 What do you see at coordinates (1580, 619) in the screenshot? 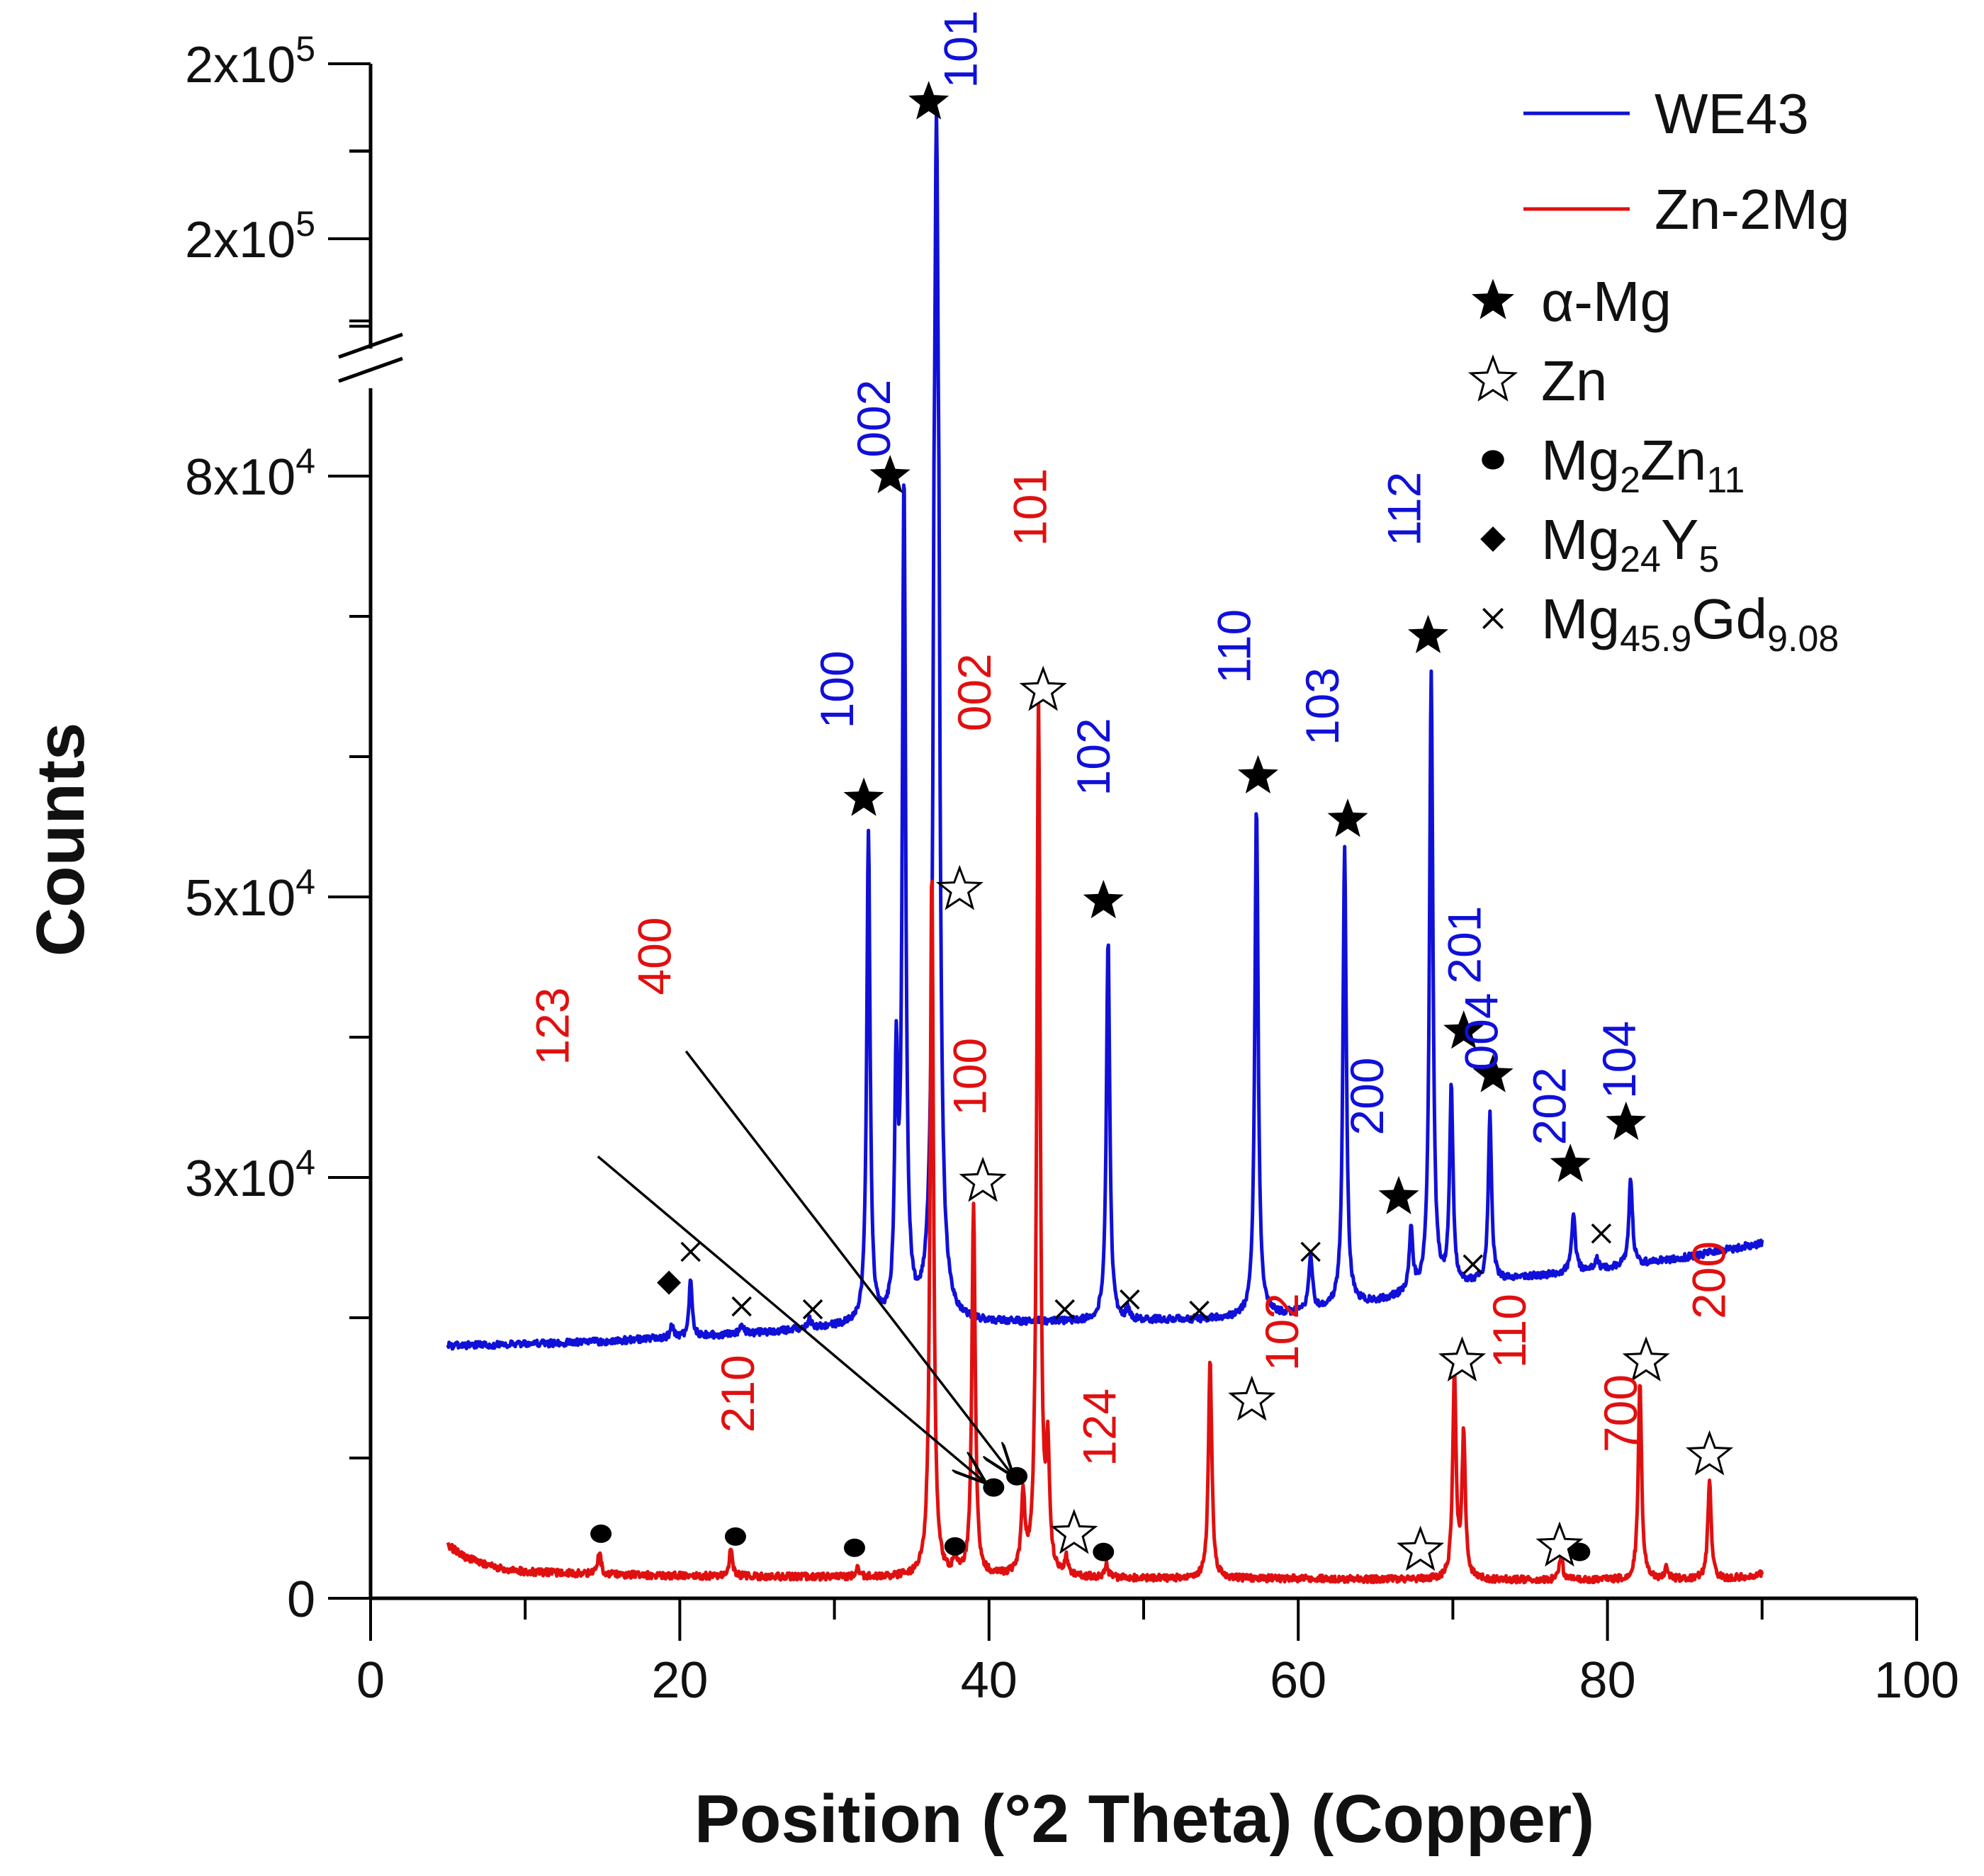
I see `legend-phase-text: Mg` at bounding box center [1580, 619].